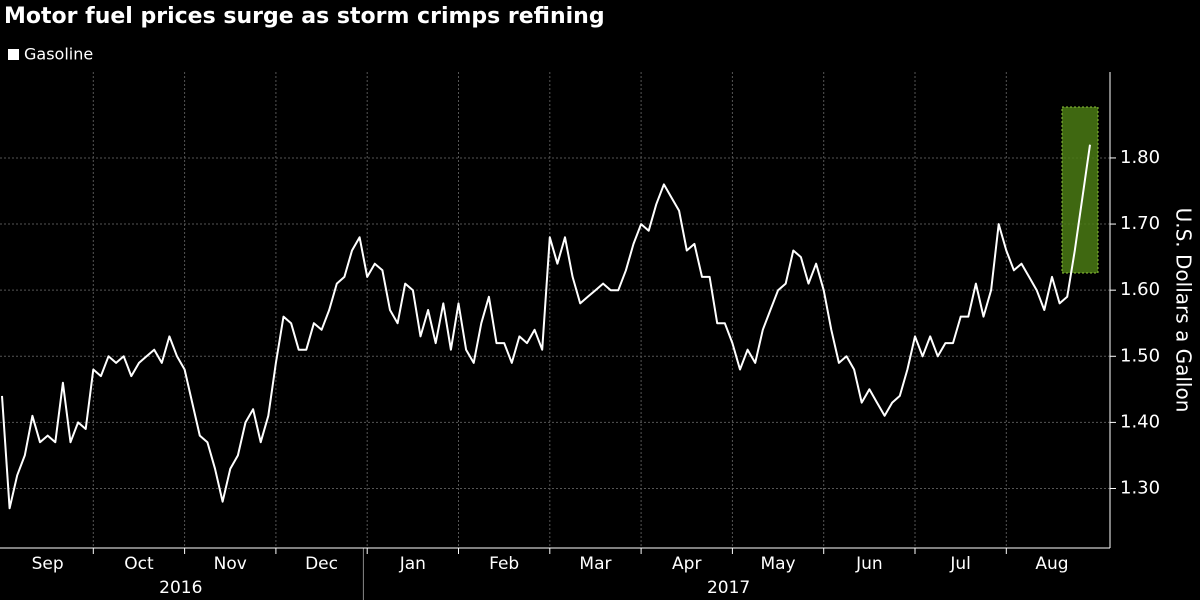 This screenshot has width=1200, height=600. What do you see at coordinates (504, 564) in the screenshot?
I see `x-tick-label: Feb` at bounding box center [504, 564].